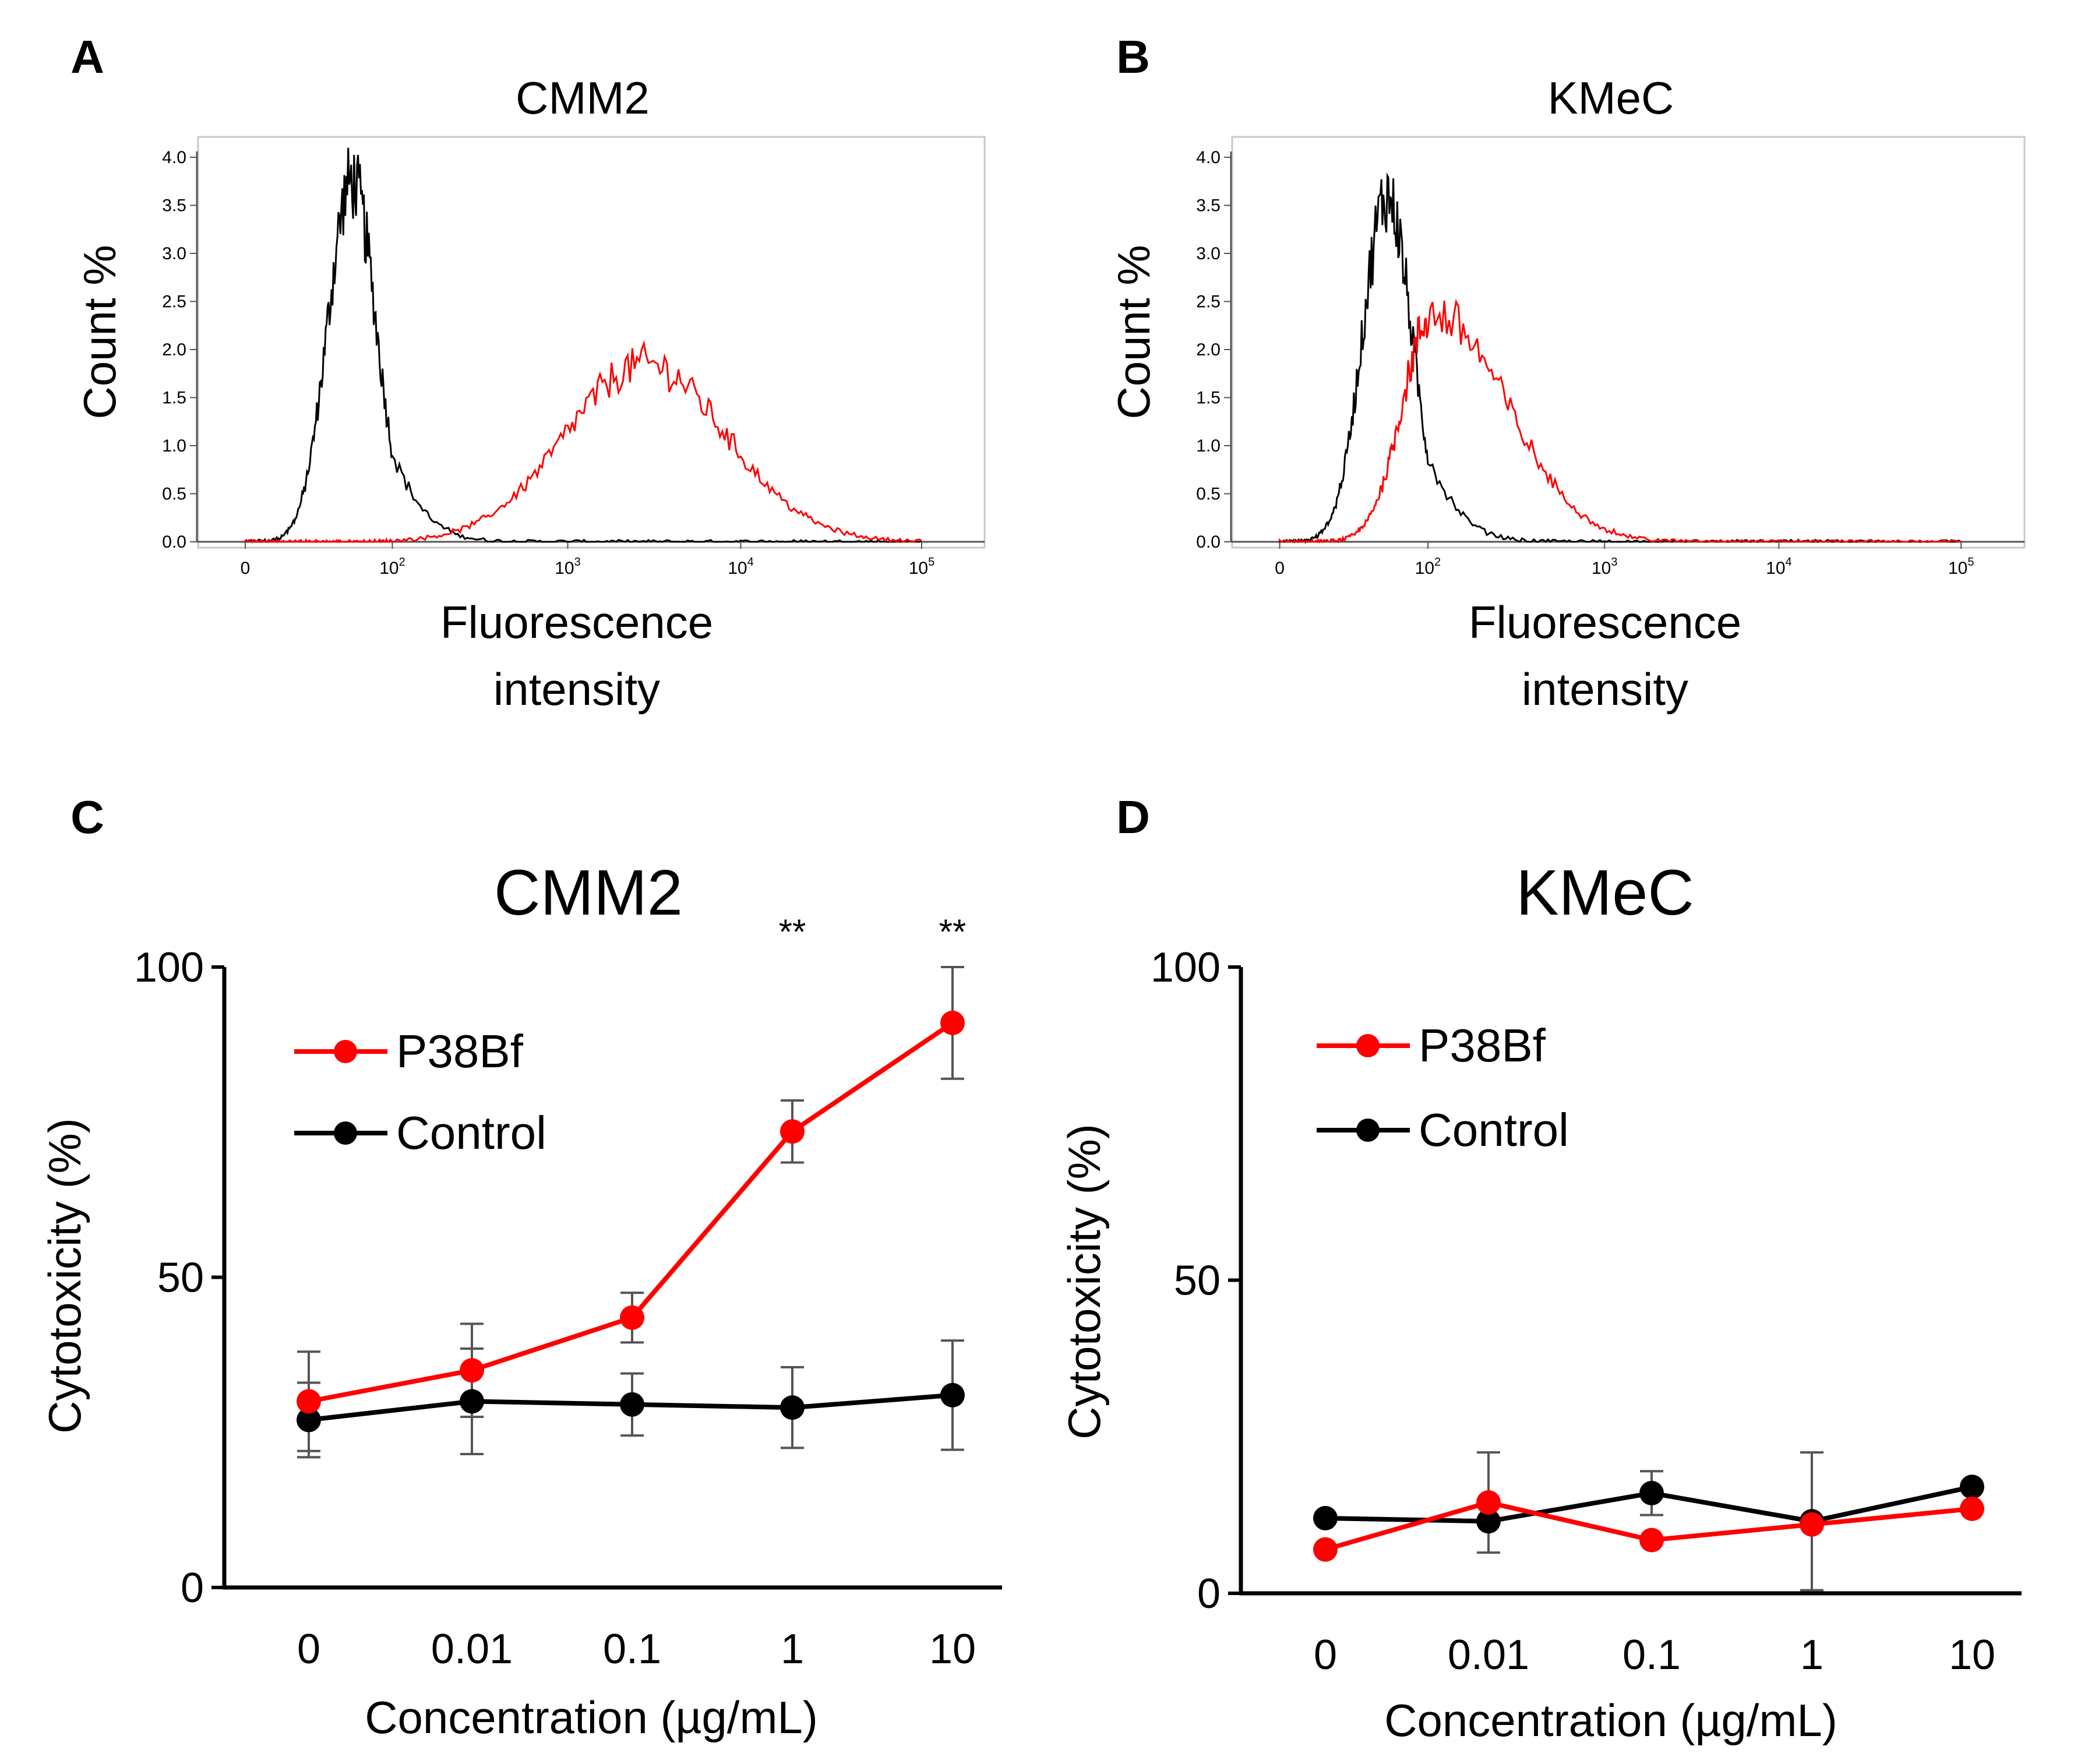 The image size is (2074, 1764). Describe the element at coordinates (1133, 817) in the screenshot. I see `panel-letter: D` at that location.